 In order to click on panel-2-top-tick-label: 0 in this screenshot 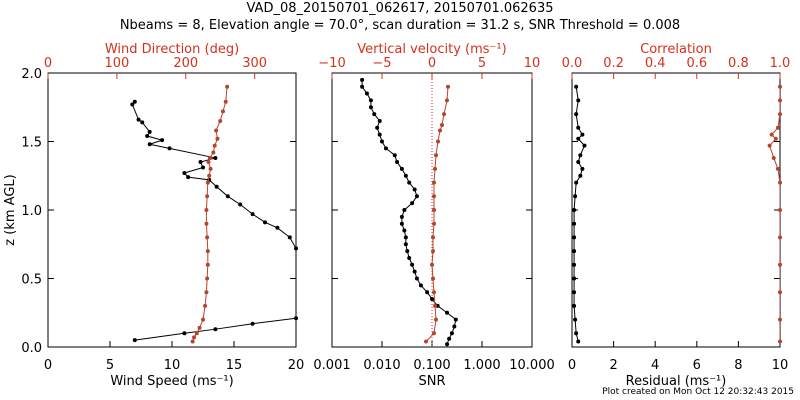, I will do `click(432, 63)`.